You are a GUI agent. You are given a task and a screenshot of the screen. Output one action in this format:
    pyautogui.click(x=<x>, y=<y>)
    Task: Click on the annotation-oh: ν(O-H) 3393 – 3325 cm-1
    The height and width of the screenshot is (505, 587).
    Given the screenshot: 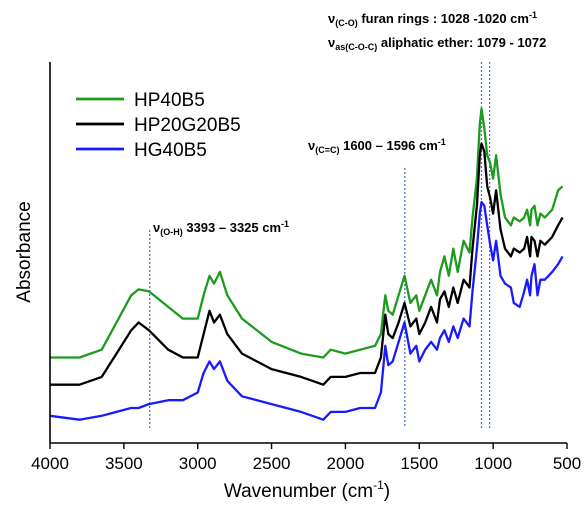 What is the action you would take?
    pyautogui.click(x=221, y=228)
    